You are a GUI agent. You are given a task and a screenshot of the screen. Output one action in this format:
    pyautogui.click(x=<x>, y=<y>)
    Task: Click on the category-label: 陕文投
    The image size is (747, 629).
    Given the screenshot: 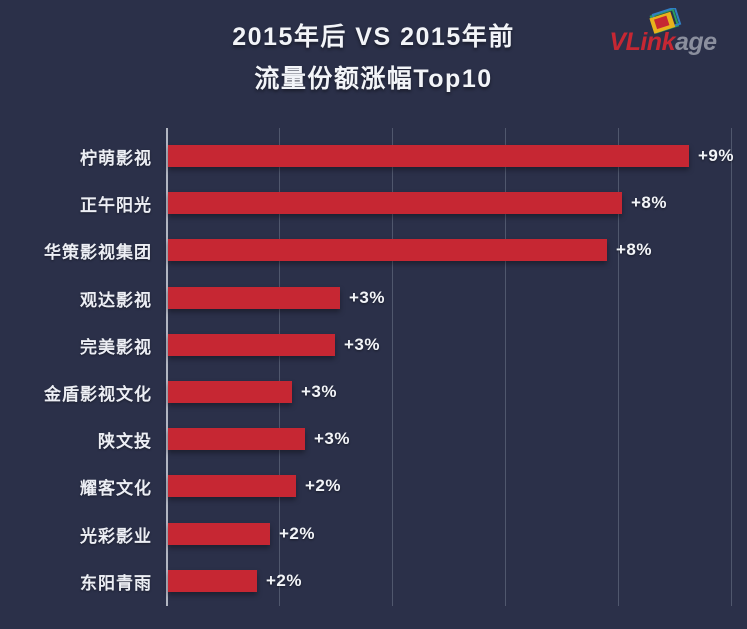 What is the action you would take?
    pyautogui.click(x=125, y=441)
    